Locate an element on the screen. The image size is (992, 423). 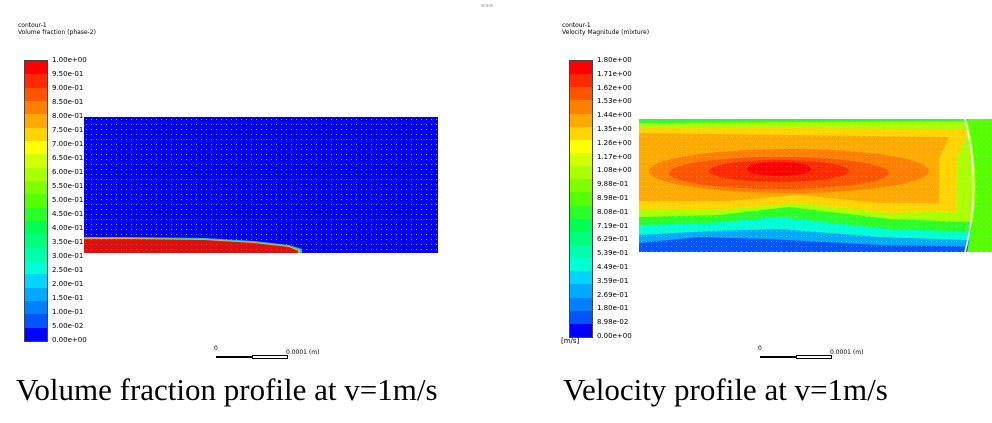
contour-variable: Volume fraction (phase-2) is located at coordinates (57, 32).